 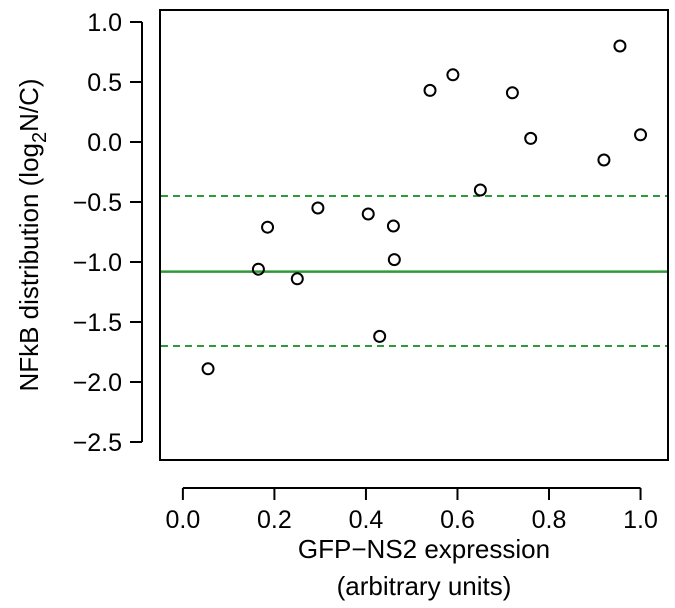 What do you see at coordinates (424, 549) in the screenshot?
I see `x-axis-label-line1: GFP−NS2 expression` at bounding box center [424, 549].